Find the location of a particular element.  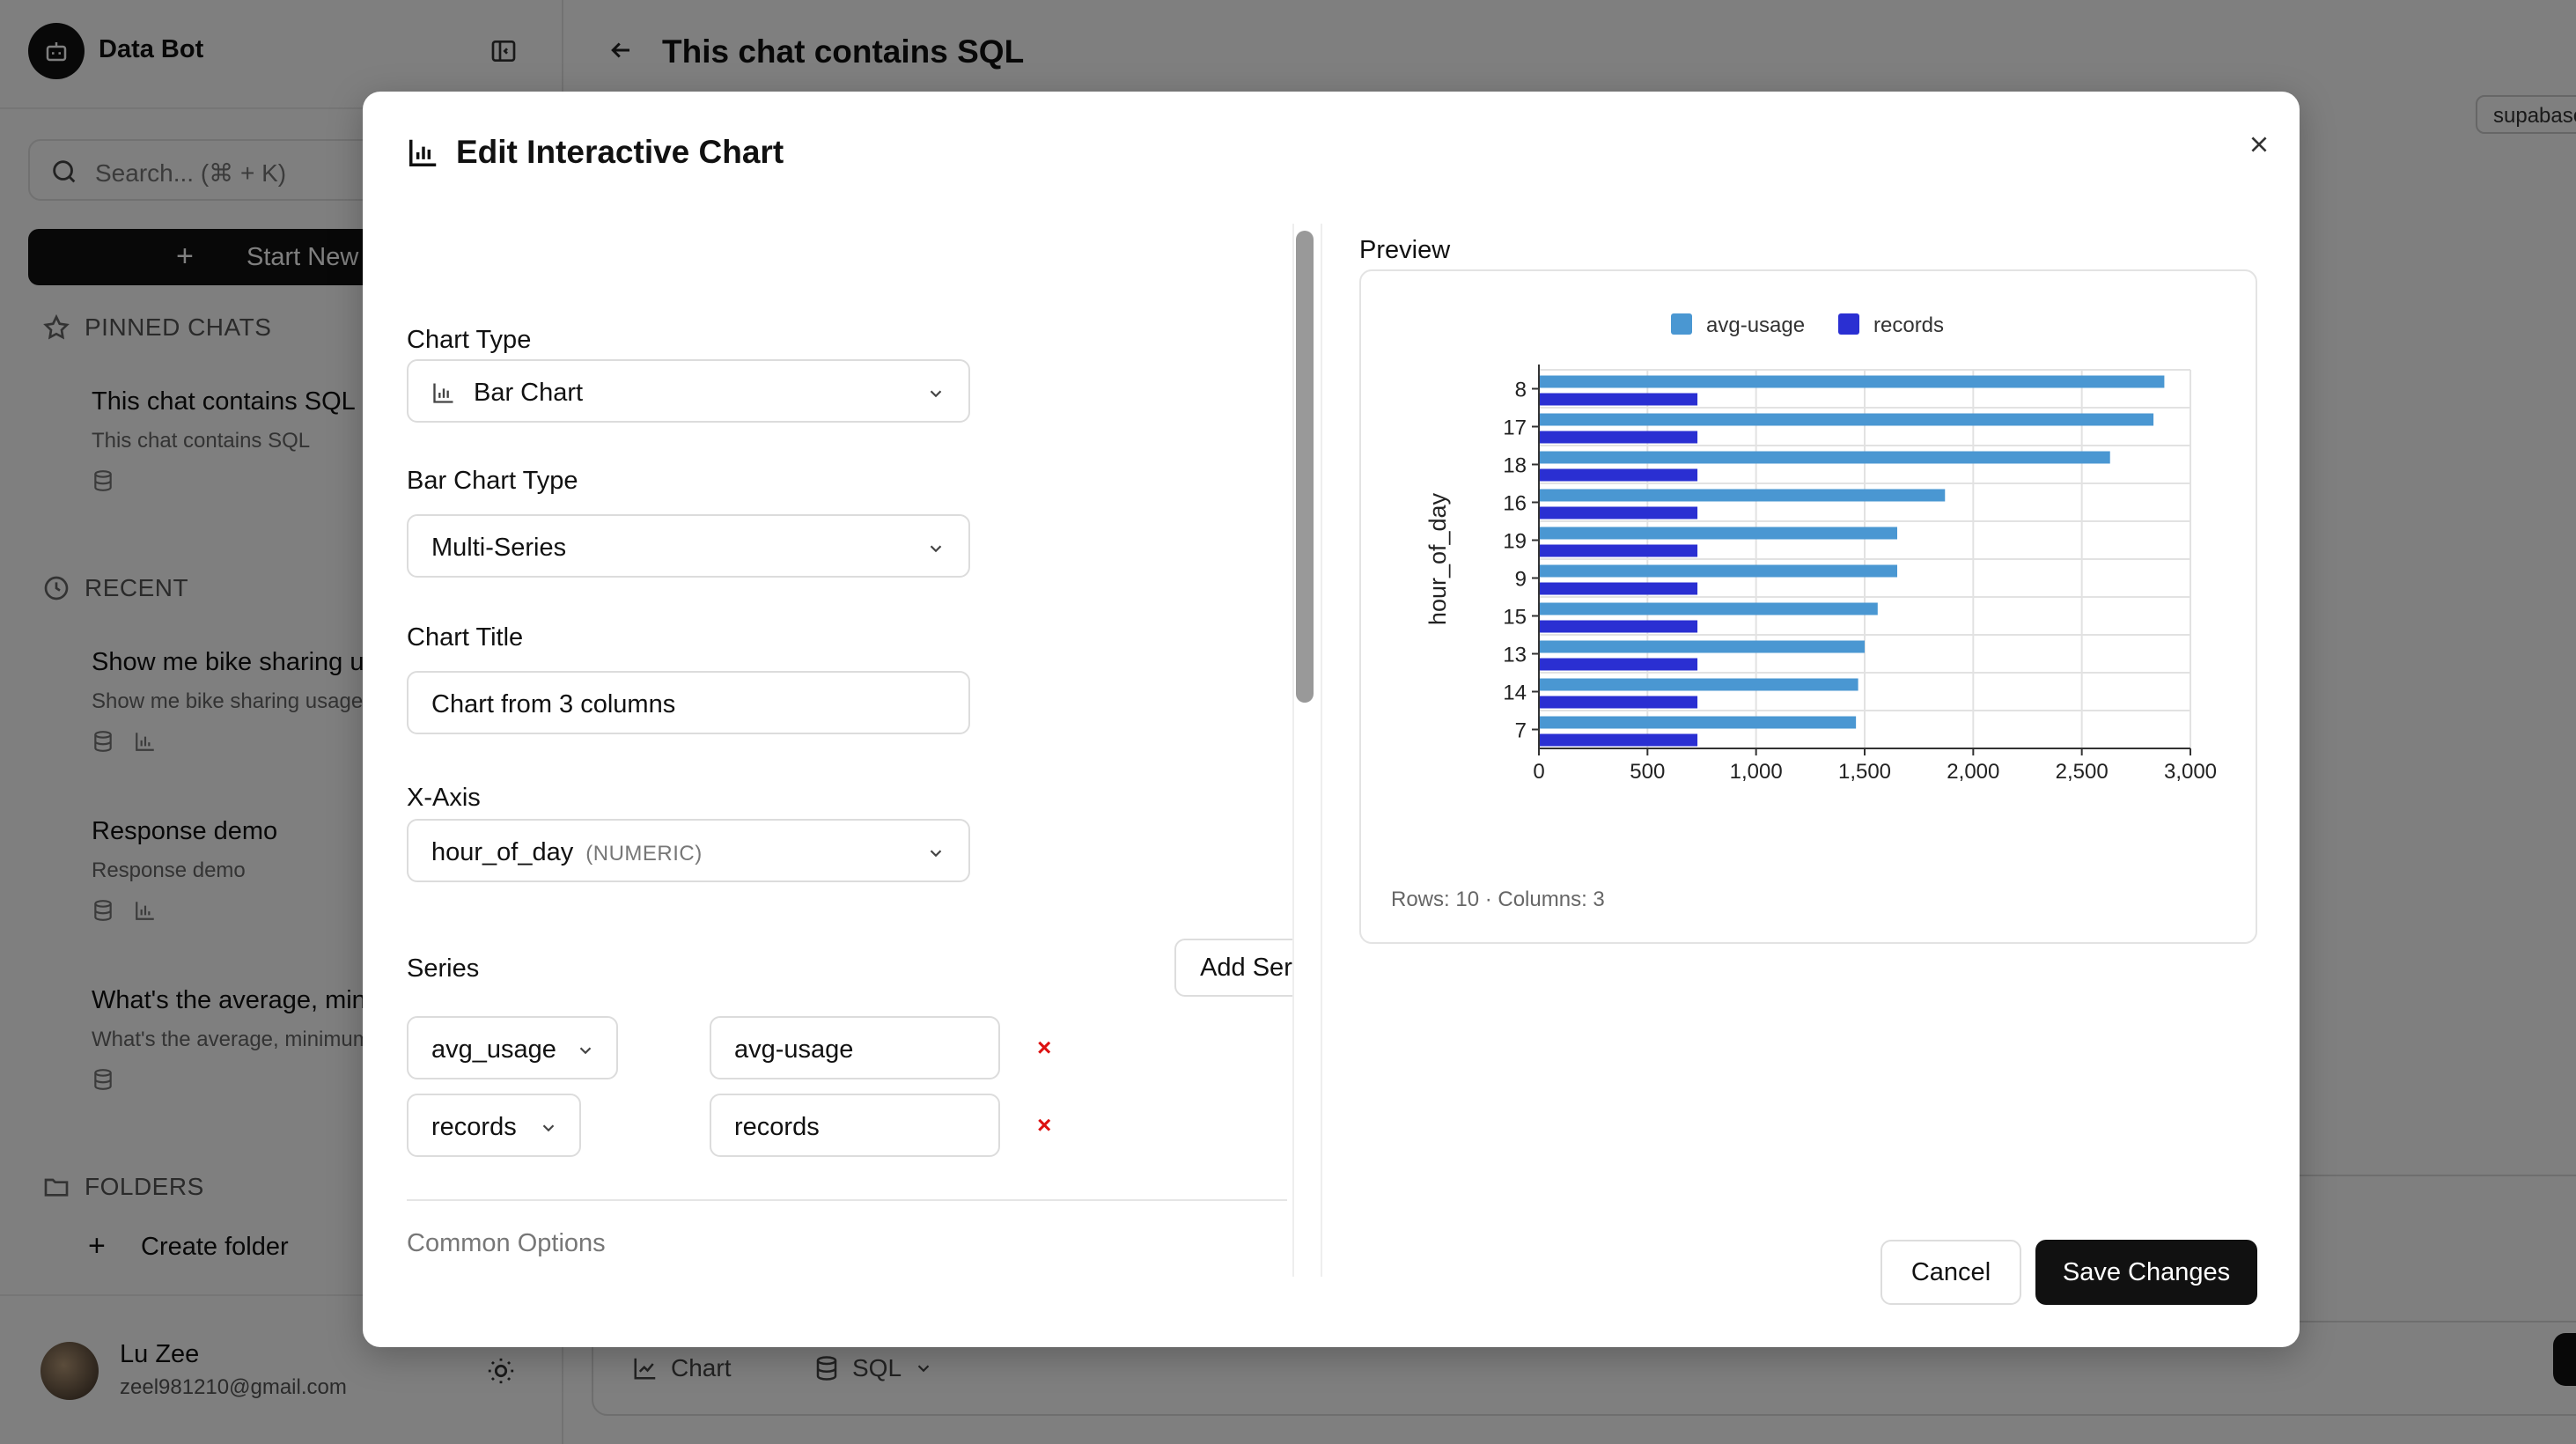

y-tick-label: 14 is located at coordinates (1515, 693).